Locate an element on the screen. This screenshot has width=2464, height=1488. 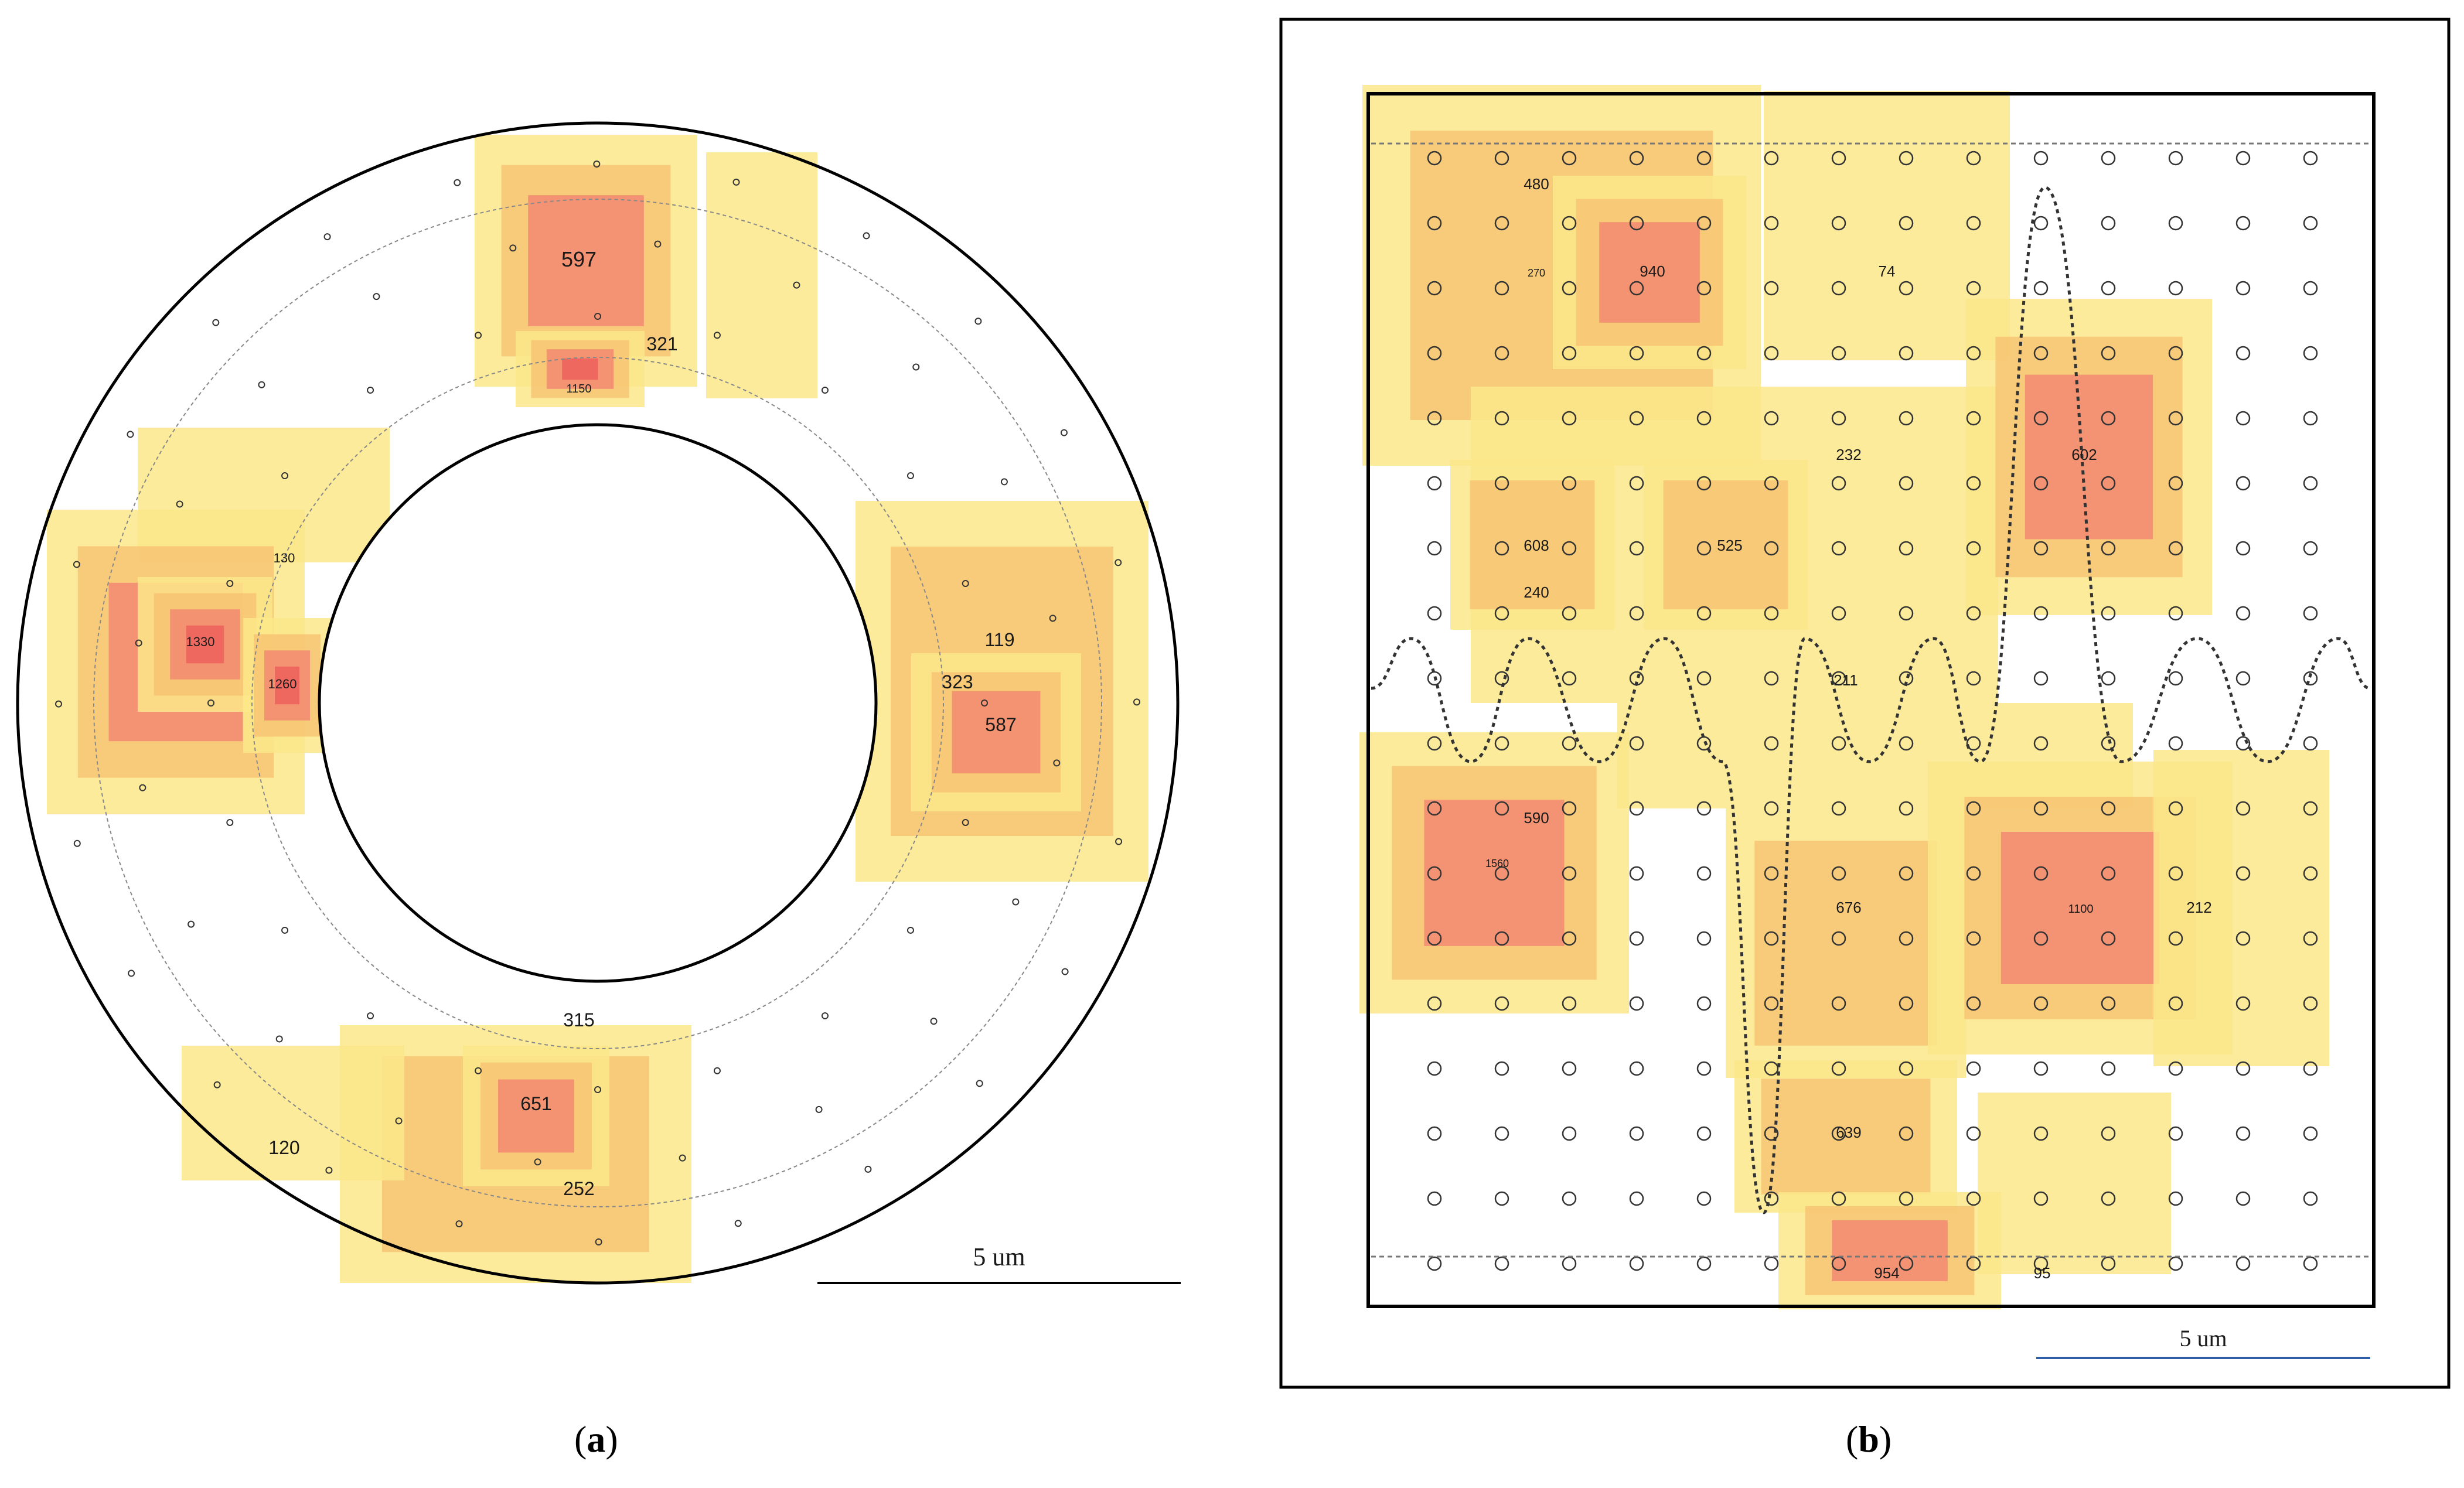
panel-a-region-label: 1260 is located at coordinates (283, 684).